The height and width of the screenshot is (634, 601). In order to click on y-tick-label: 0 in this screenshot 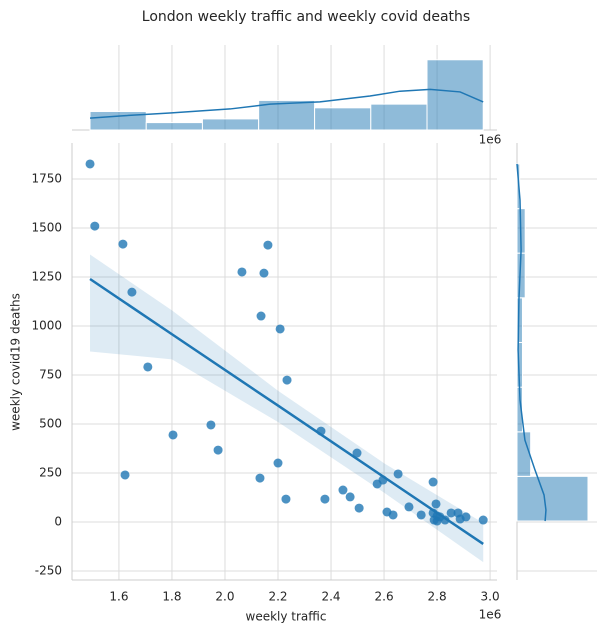, I will do `click(58, 521)`.